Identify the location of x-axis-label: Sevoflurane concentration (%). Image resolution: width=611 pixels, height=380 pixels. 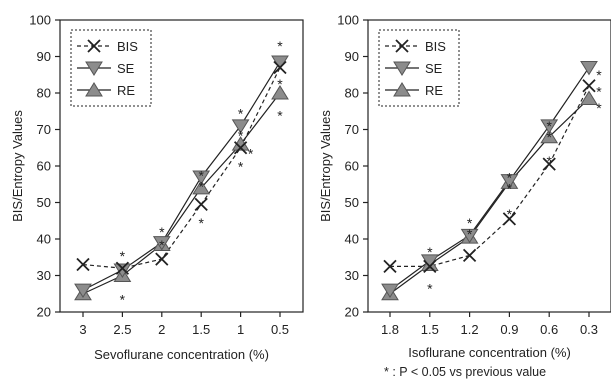
(181, 354).